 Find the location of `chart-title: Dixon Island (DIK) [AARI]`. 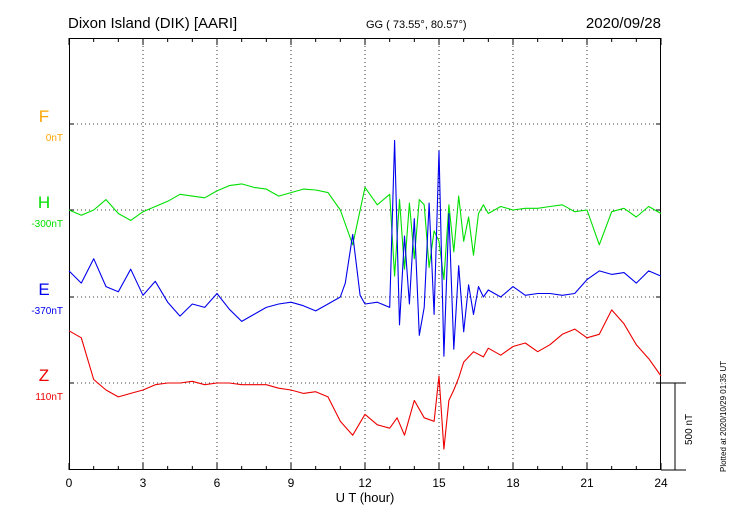

chart-title: Dixon Island (DIK) [AARI] is located at coordinates (152, 23).